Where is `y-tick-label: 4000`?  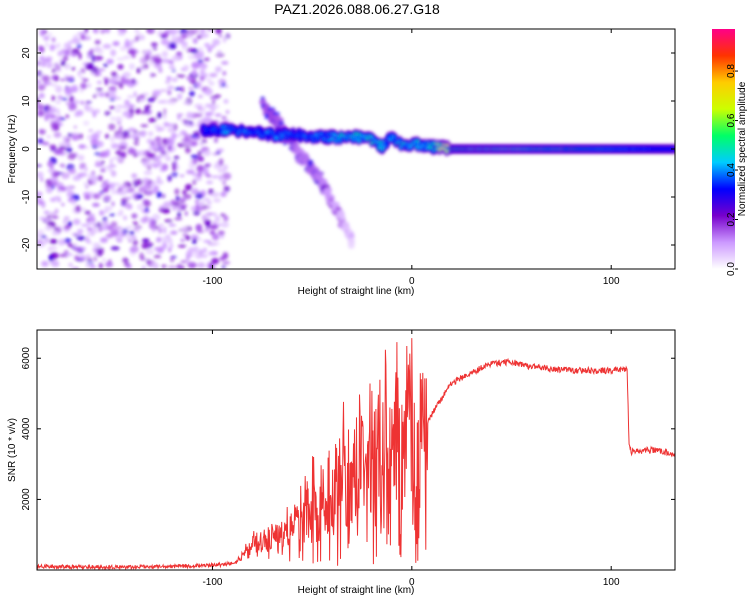
y-tick-label: 4000 is located at coordinates (26, 428).